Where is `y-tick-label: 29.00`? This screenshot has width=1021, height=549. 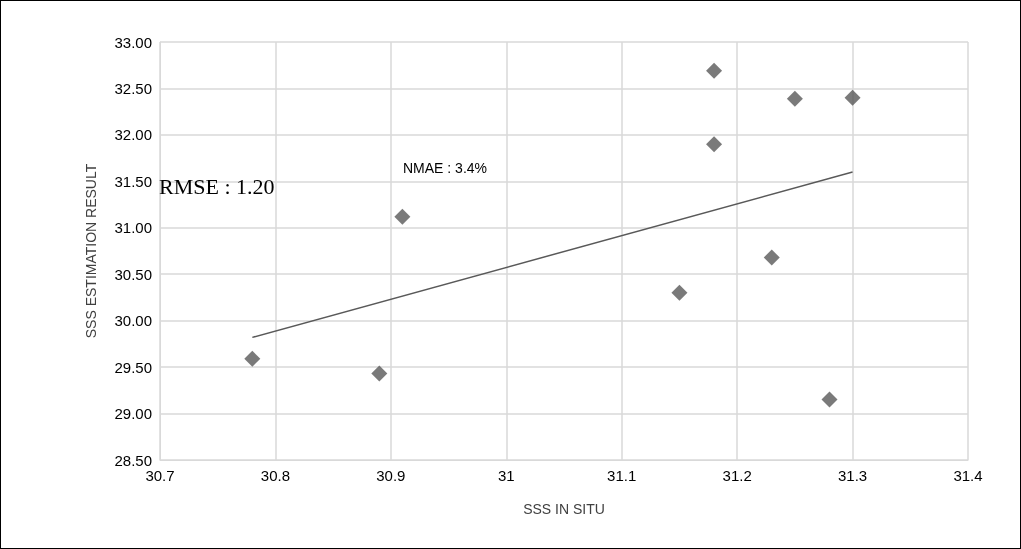
y-tick-label: 29.00 is located at coordinates (133, 414).